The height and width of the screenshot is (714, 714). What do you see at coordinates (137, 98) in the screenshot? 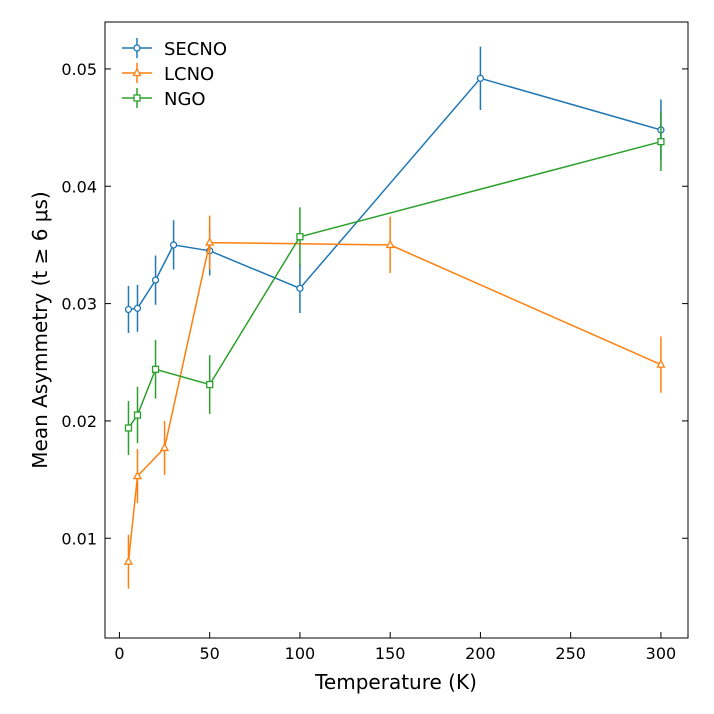
I see `legend-marker-ngo` at bounding box center [137, 98].